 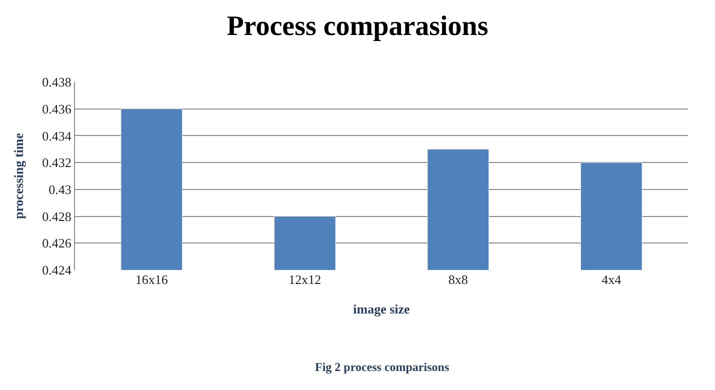 I want to click on y-axis-title: processing time, so click(x=18, y=176).